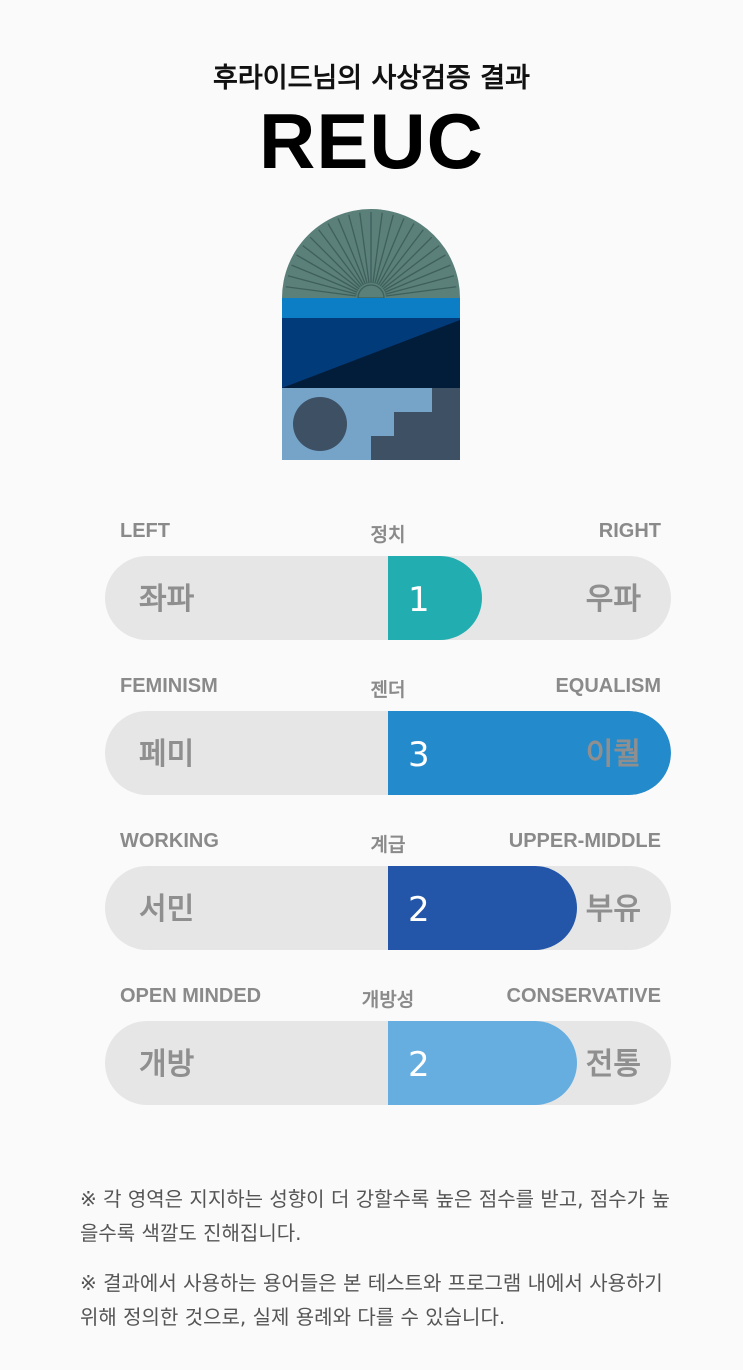 Image resolution: width=743 pixels, height=1370 pixels. I want to click on right-label-ko: 부유, so click(613, 909).